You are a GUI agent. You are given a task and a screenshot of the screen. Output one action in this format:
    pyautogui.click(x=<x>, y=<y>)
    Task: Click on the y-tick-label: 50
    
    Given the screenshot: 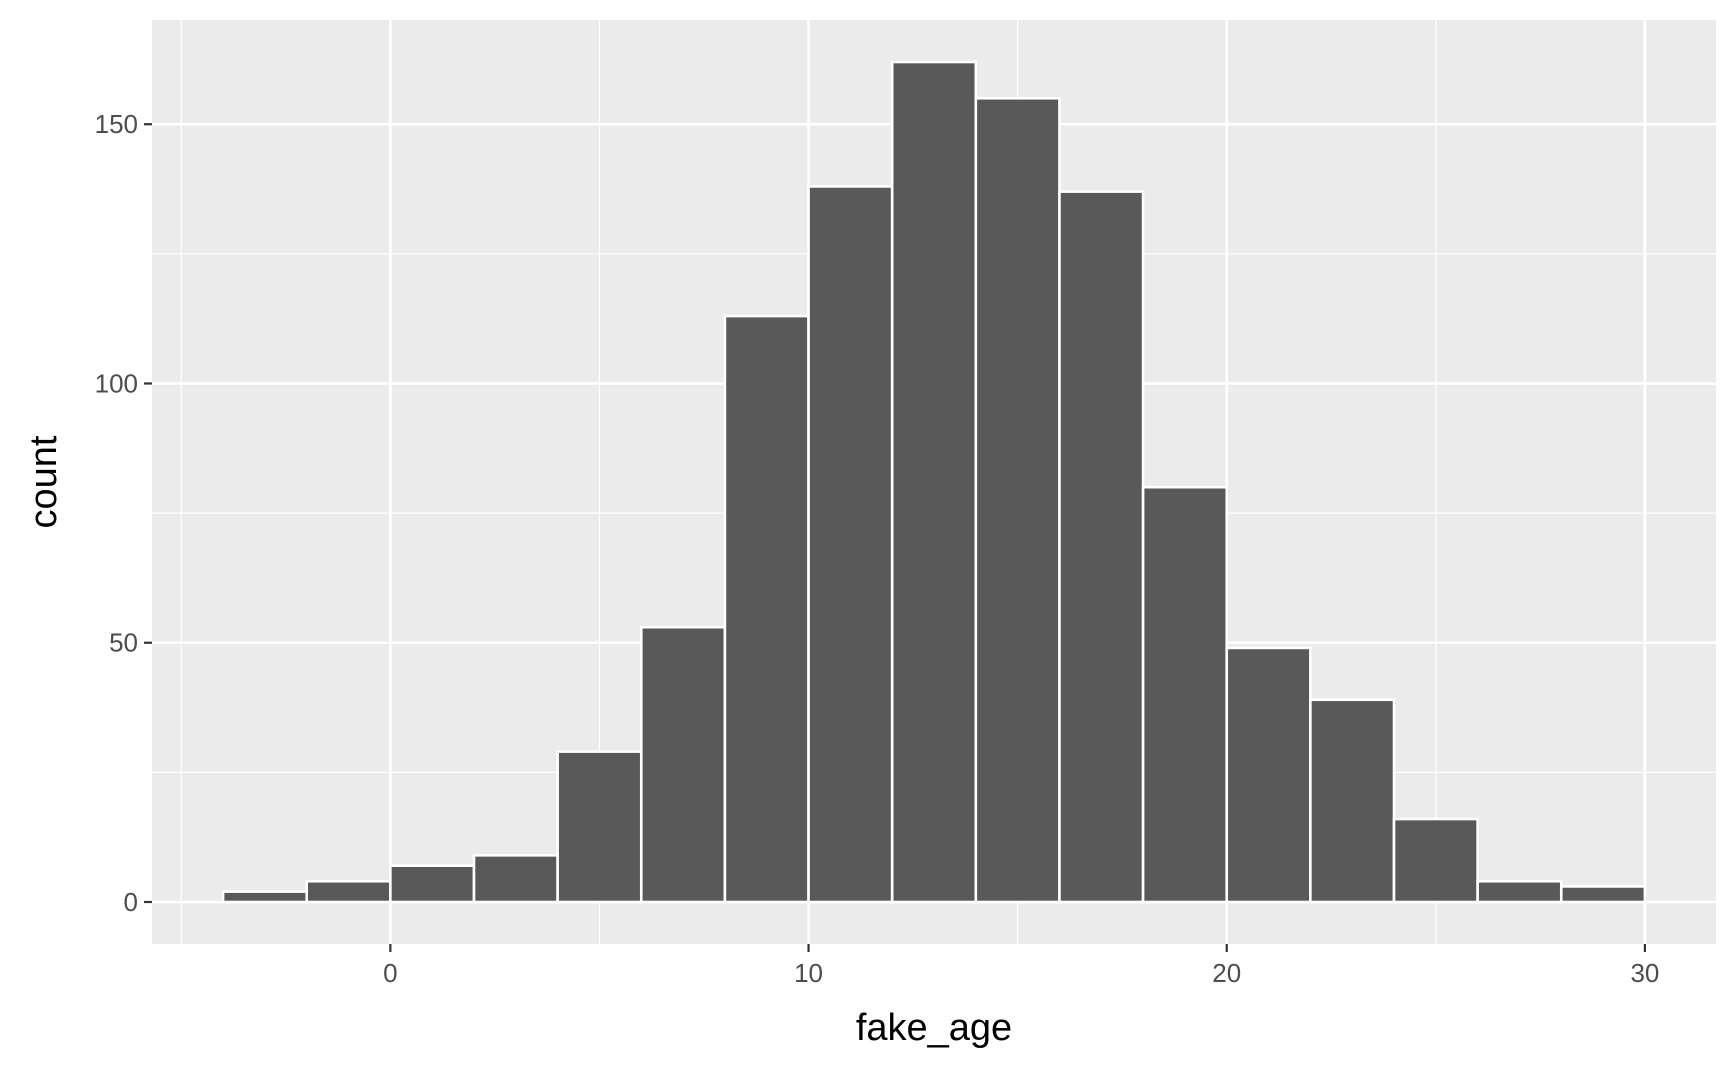 What is the action you would take?
    pyautogui.click(x=123, y=643)
    